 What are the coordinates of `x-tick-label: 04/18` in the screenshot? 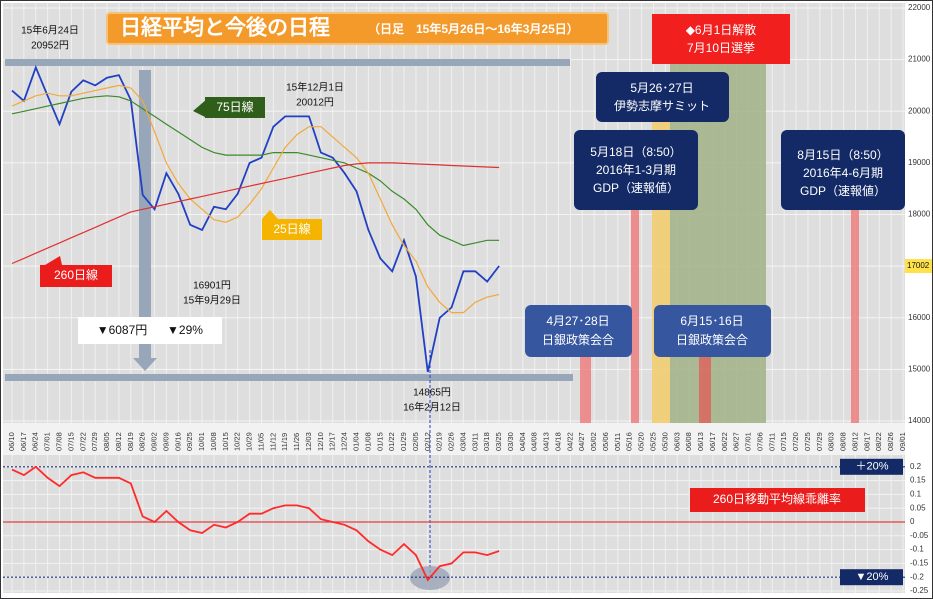 It's located at (557, 441).